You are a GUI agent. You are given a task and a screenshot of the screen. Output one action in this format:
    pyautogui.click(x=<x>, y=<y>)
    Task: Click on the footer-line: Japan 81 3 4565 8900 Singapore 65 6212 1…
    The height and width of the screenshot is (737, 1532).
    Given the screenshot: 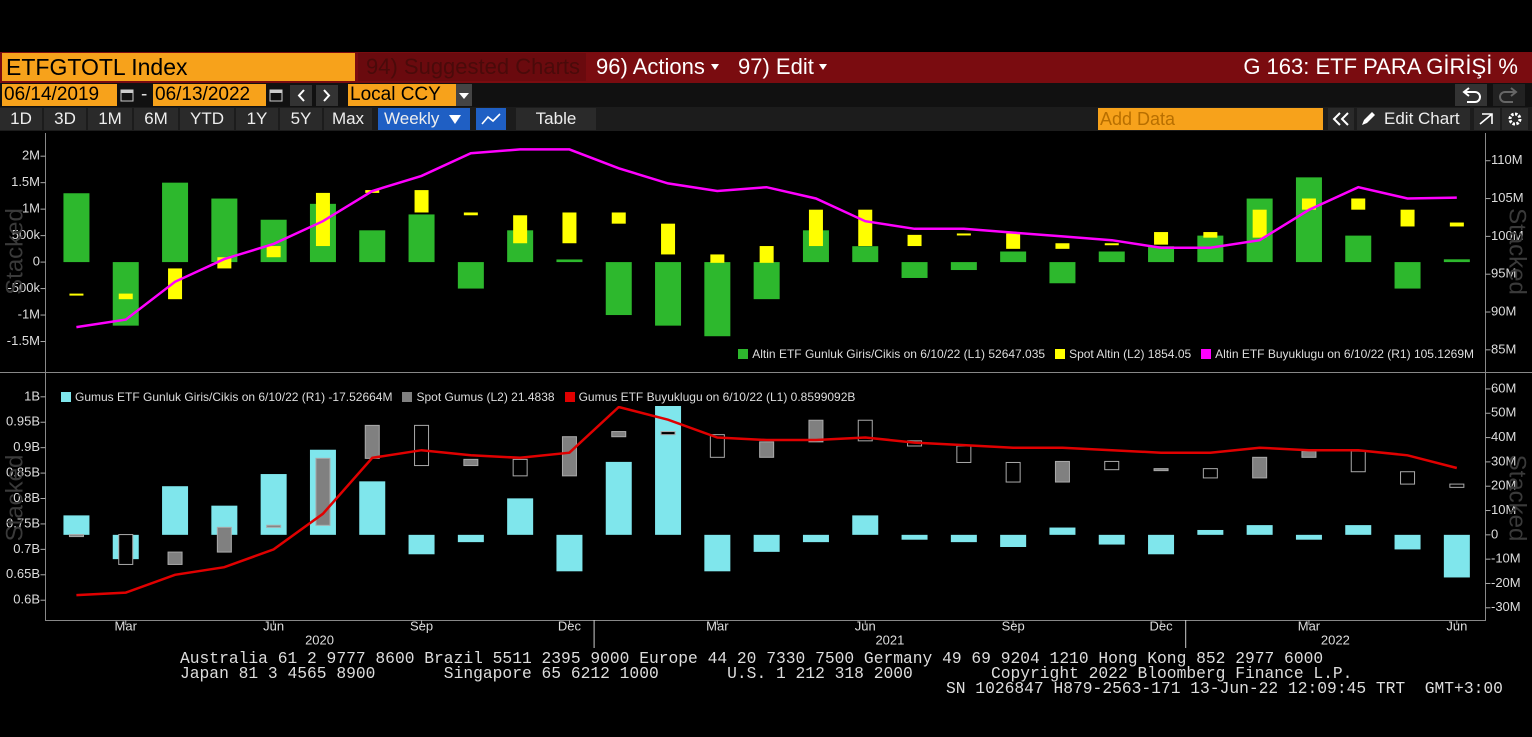 What is the action you would take?
    pyautogui.click(x=766, y=673)
    